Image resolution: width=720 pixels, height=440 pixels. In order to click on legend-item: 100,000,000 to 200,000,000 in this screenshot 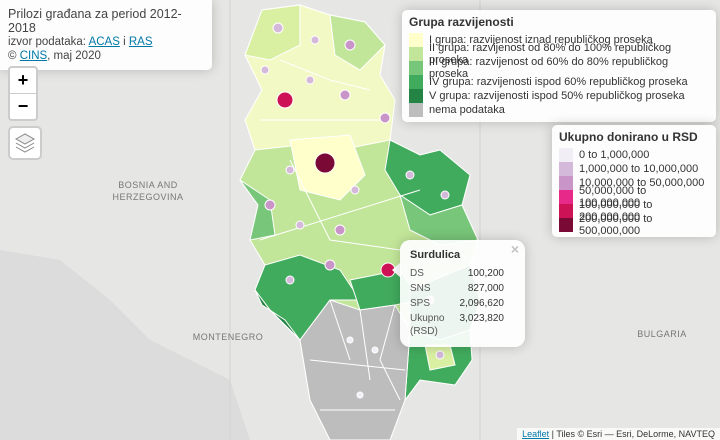, I will do `click(634, 211)`.